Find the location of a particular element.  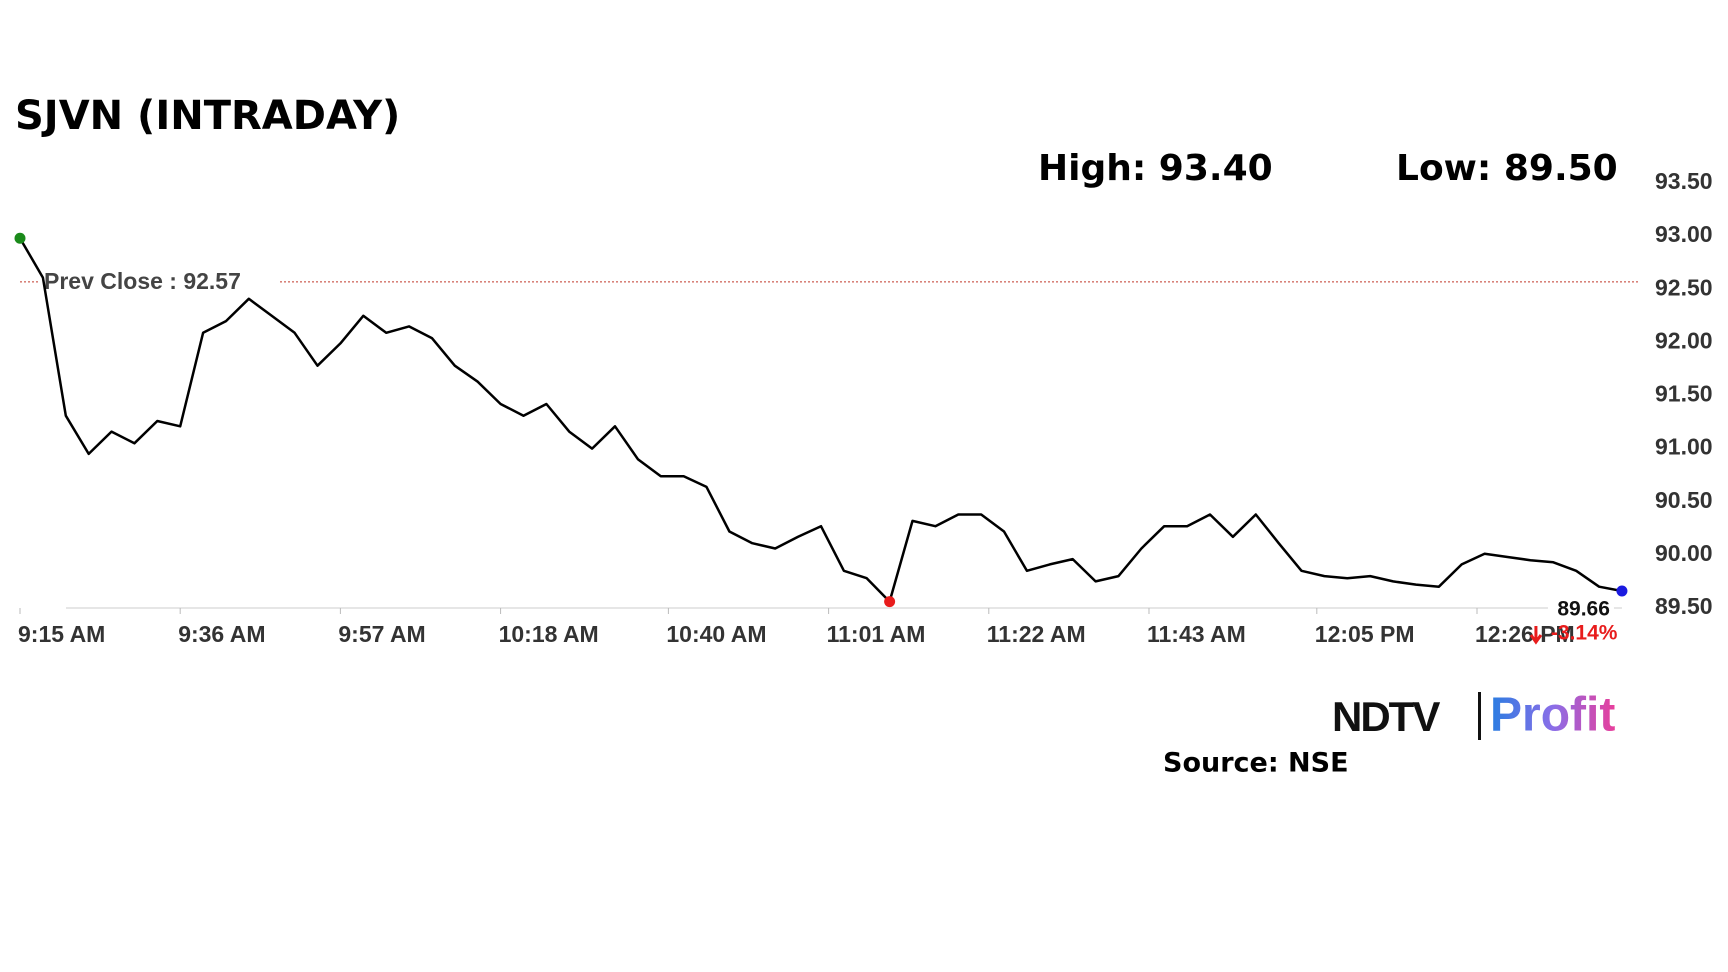

x-tick-label: 11:43 AM is located at coordinates (1196, 634).